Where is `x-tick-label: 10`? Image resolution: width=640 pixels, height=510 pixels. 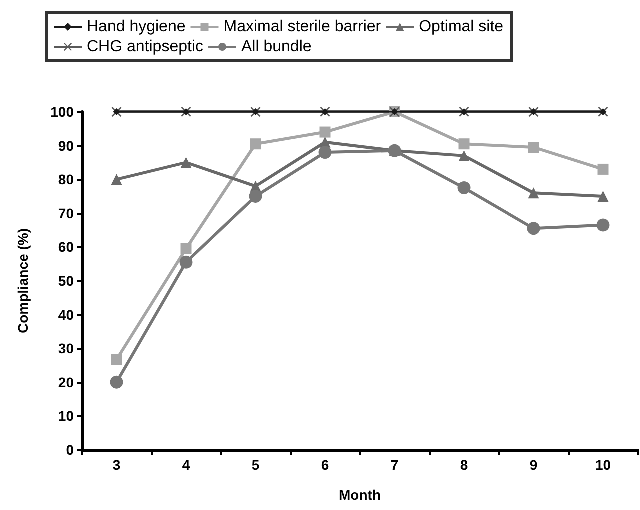
x-tick-label: 10 is located at coordinates (603, 465).